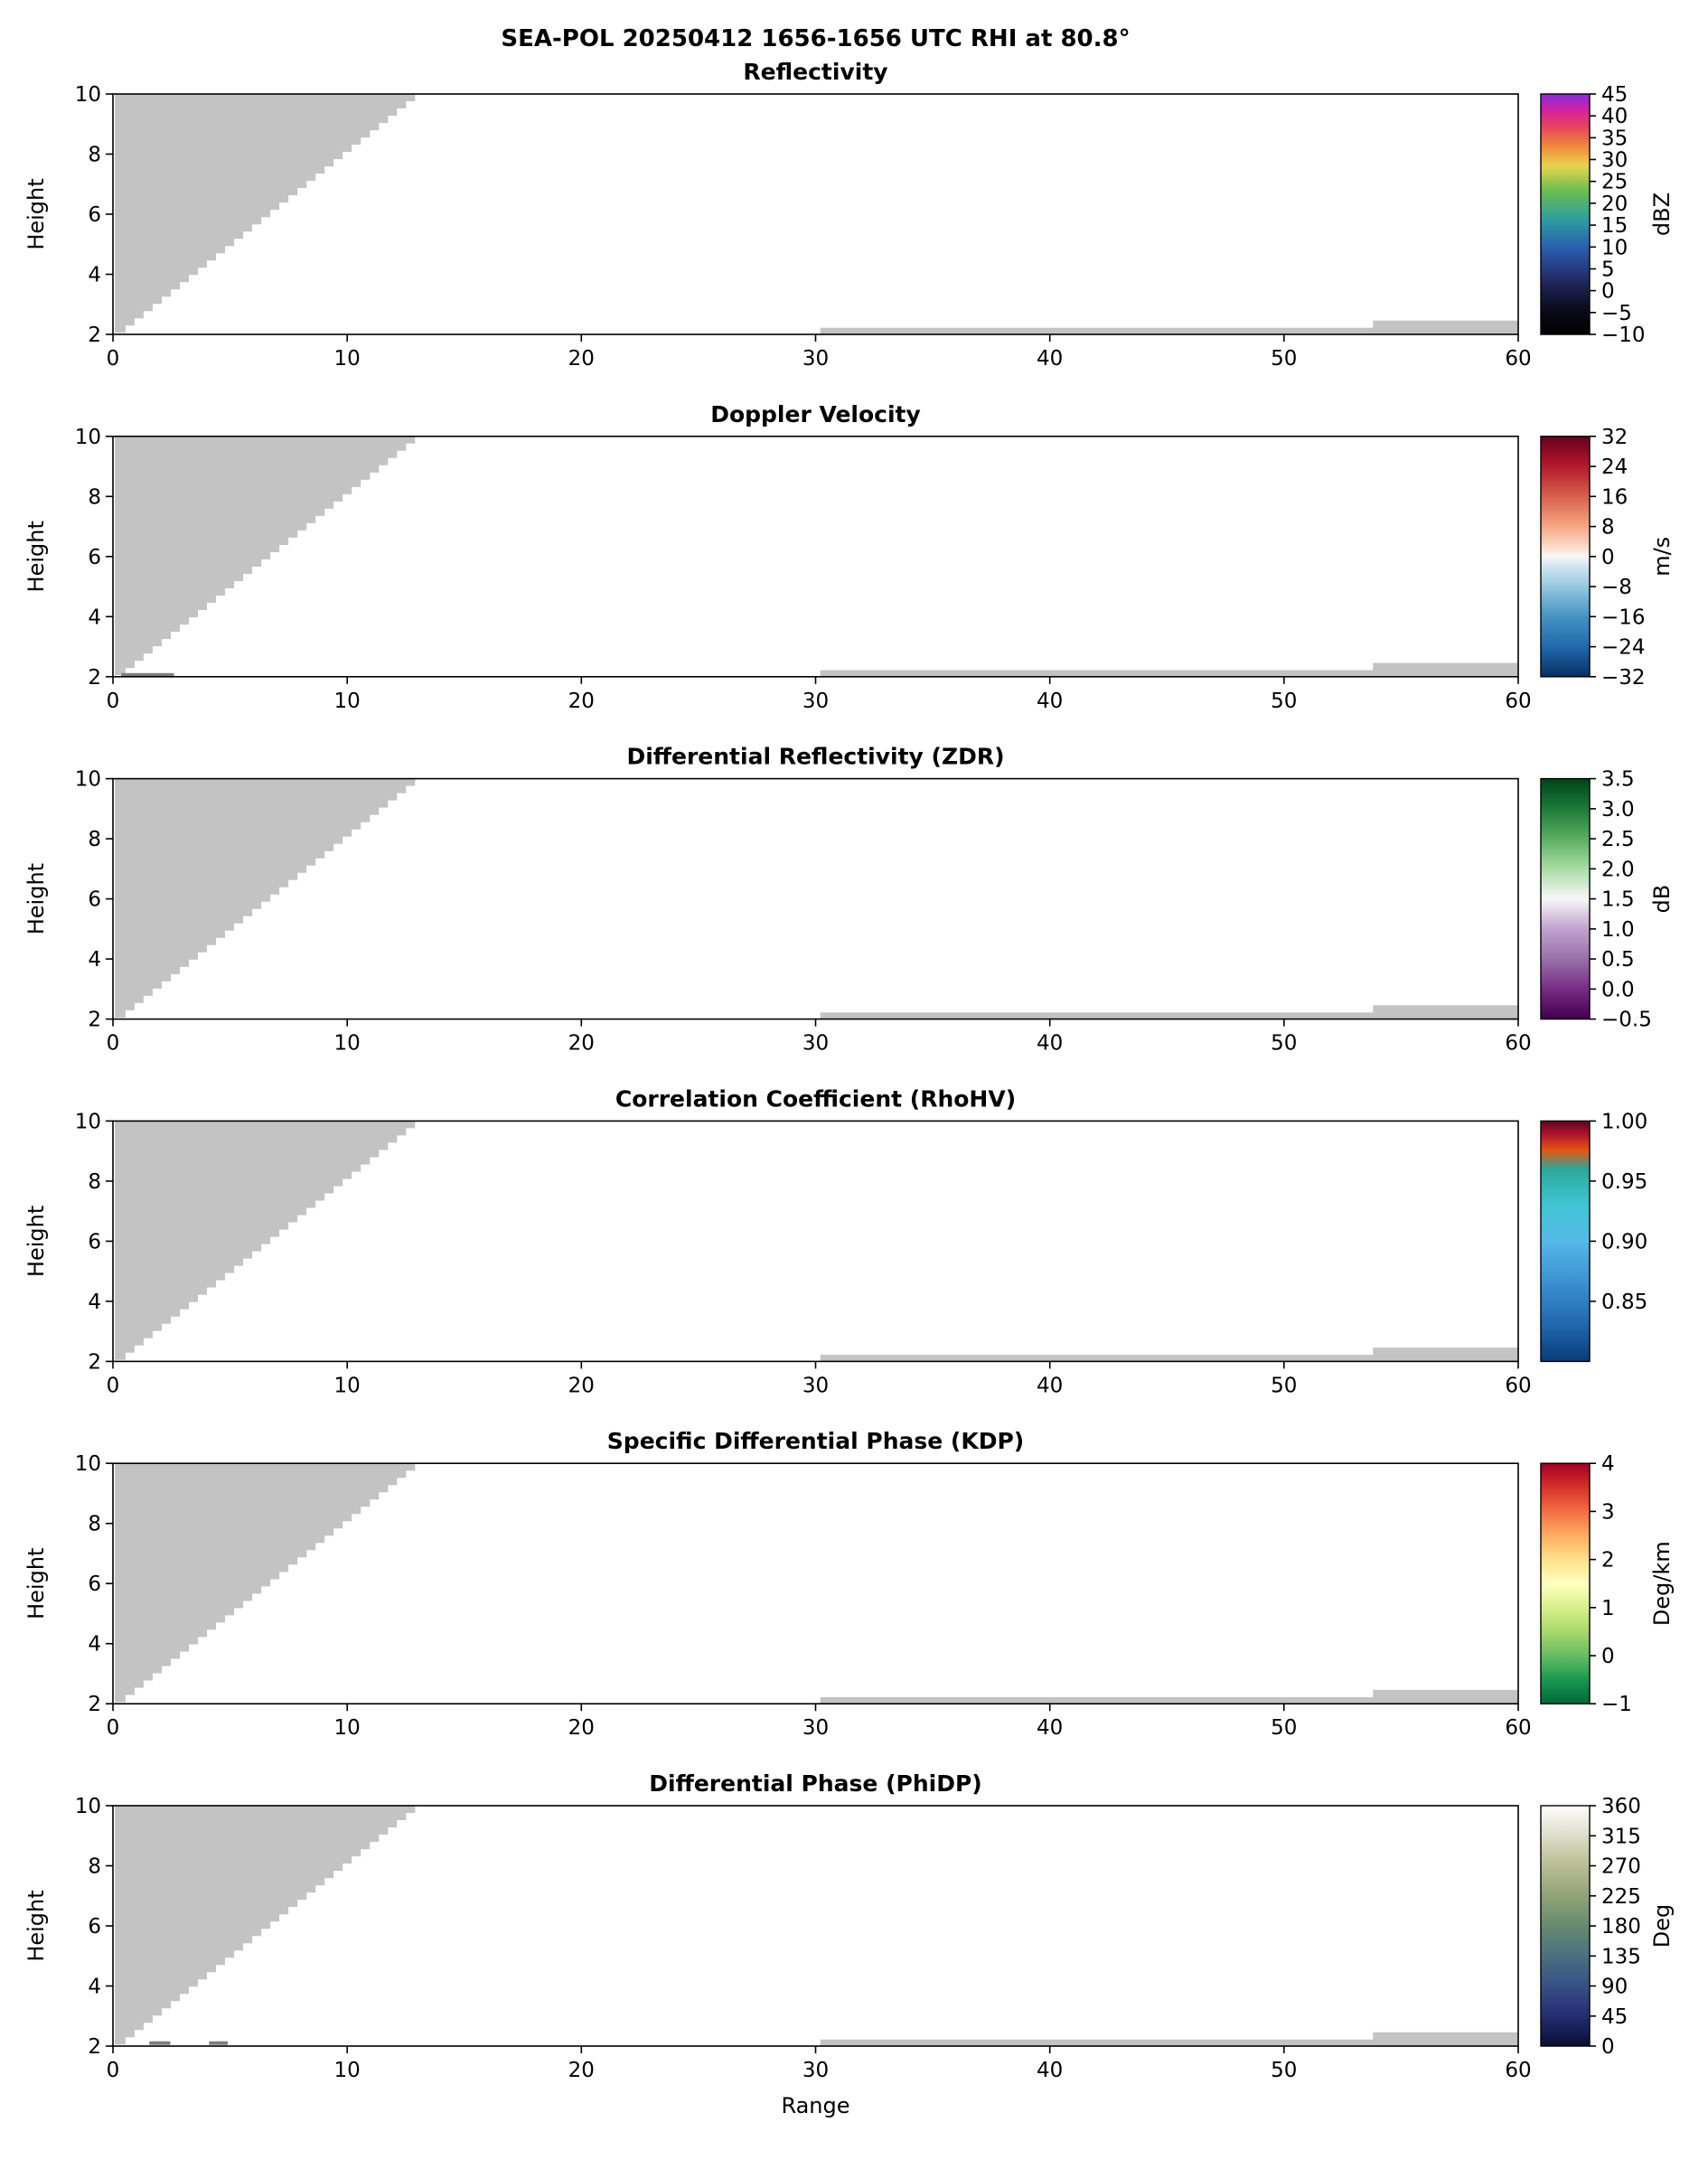 The width and height of the screenshot is (1708, 2169). Describe the element at coordinates (816, 214) in the screenshot. I see `plot-area-reflectivity` at that location.